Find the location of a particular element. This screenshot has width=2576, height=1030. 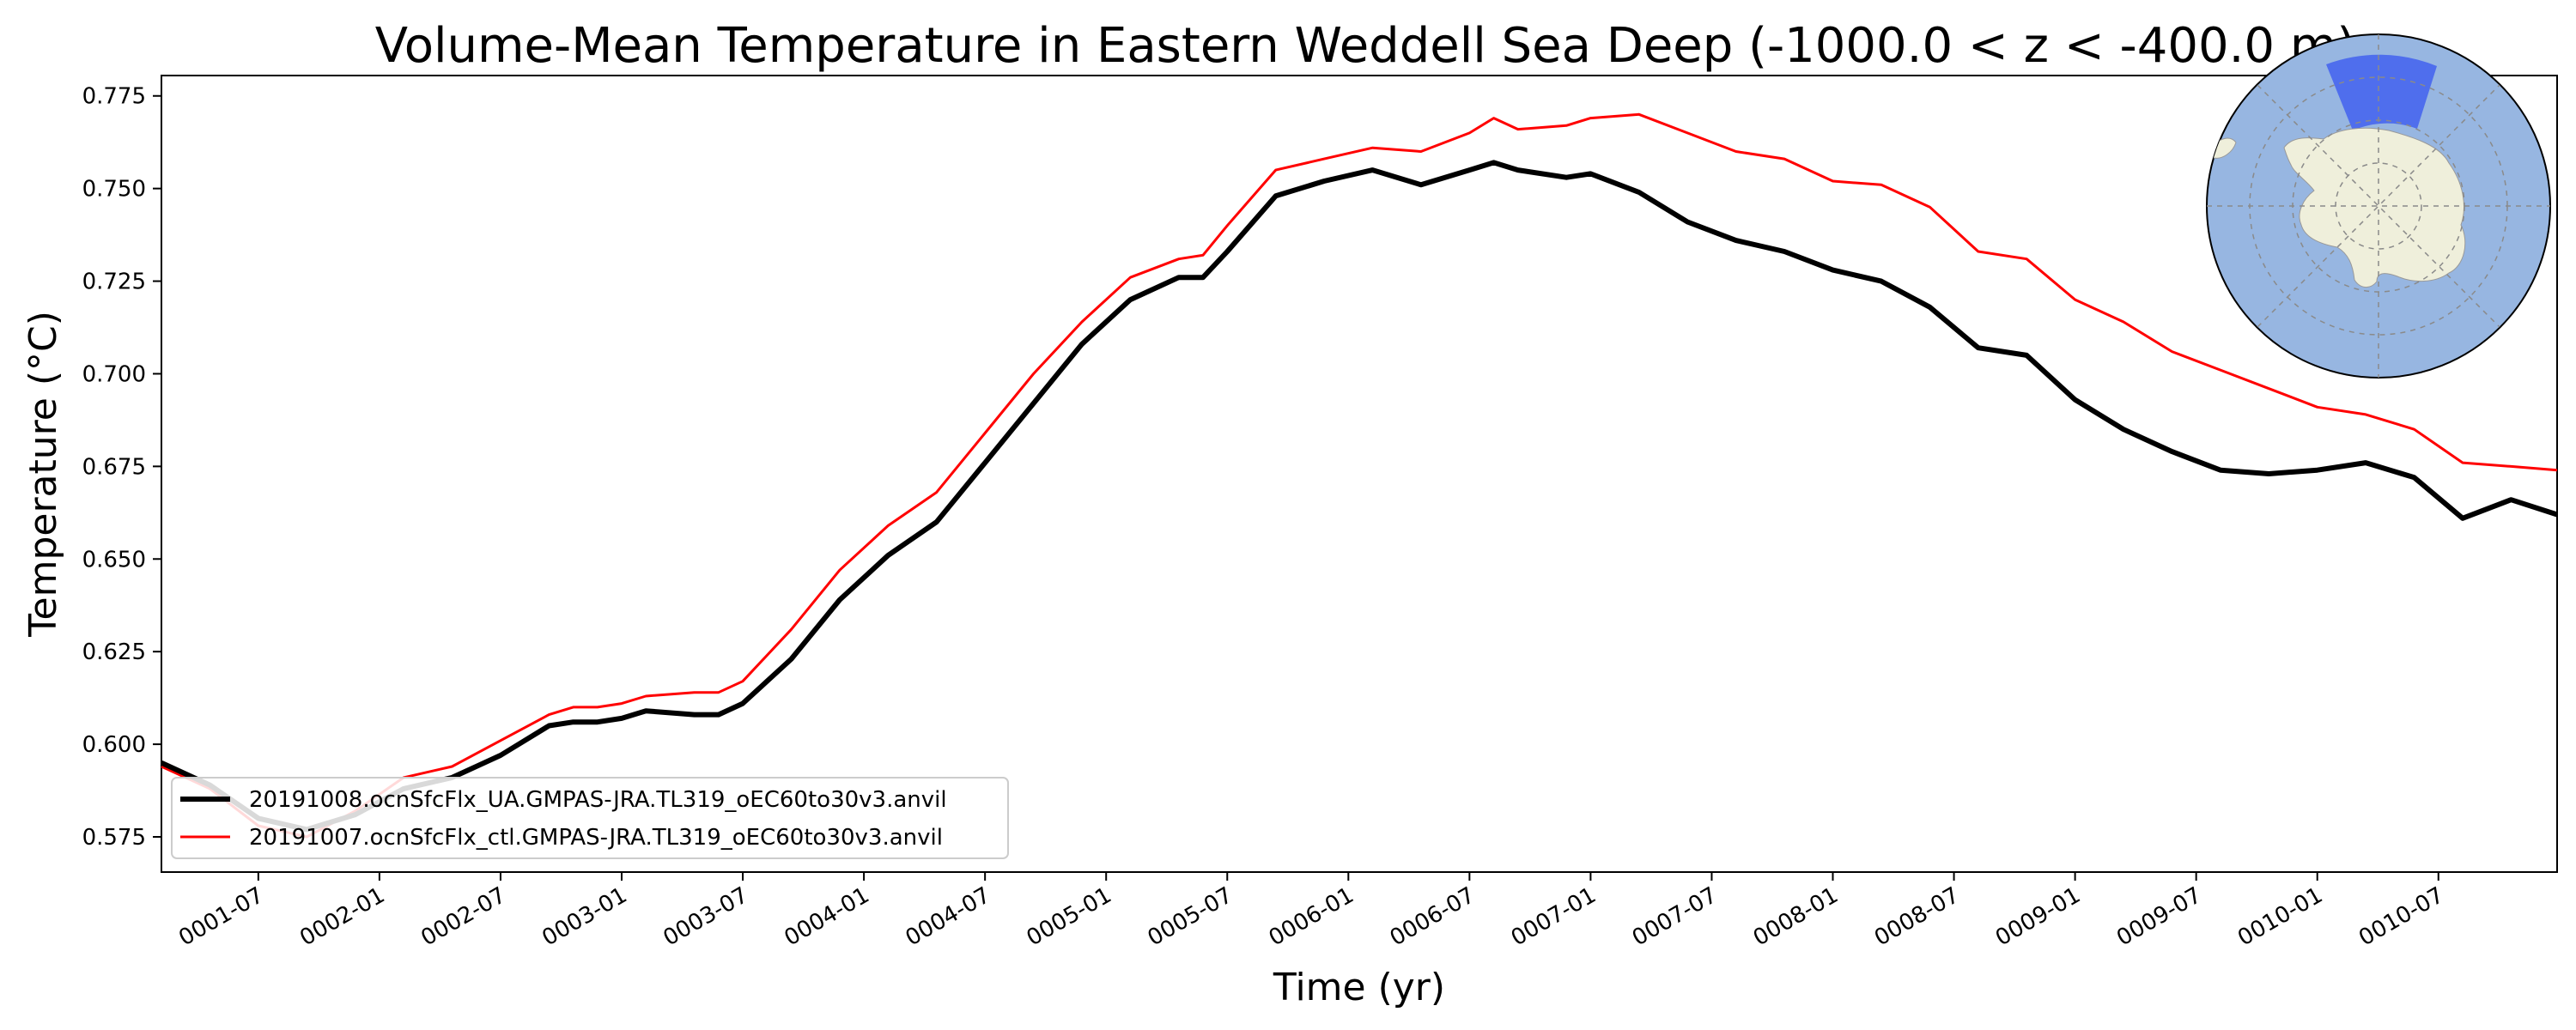

y-tick-label: 0.625 is located at coordinates (114, 652).